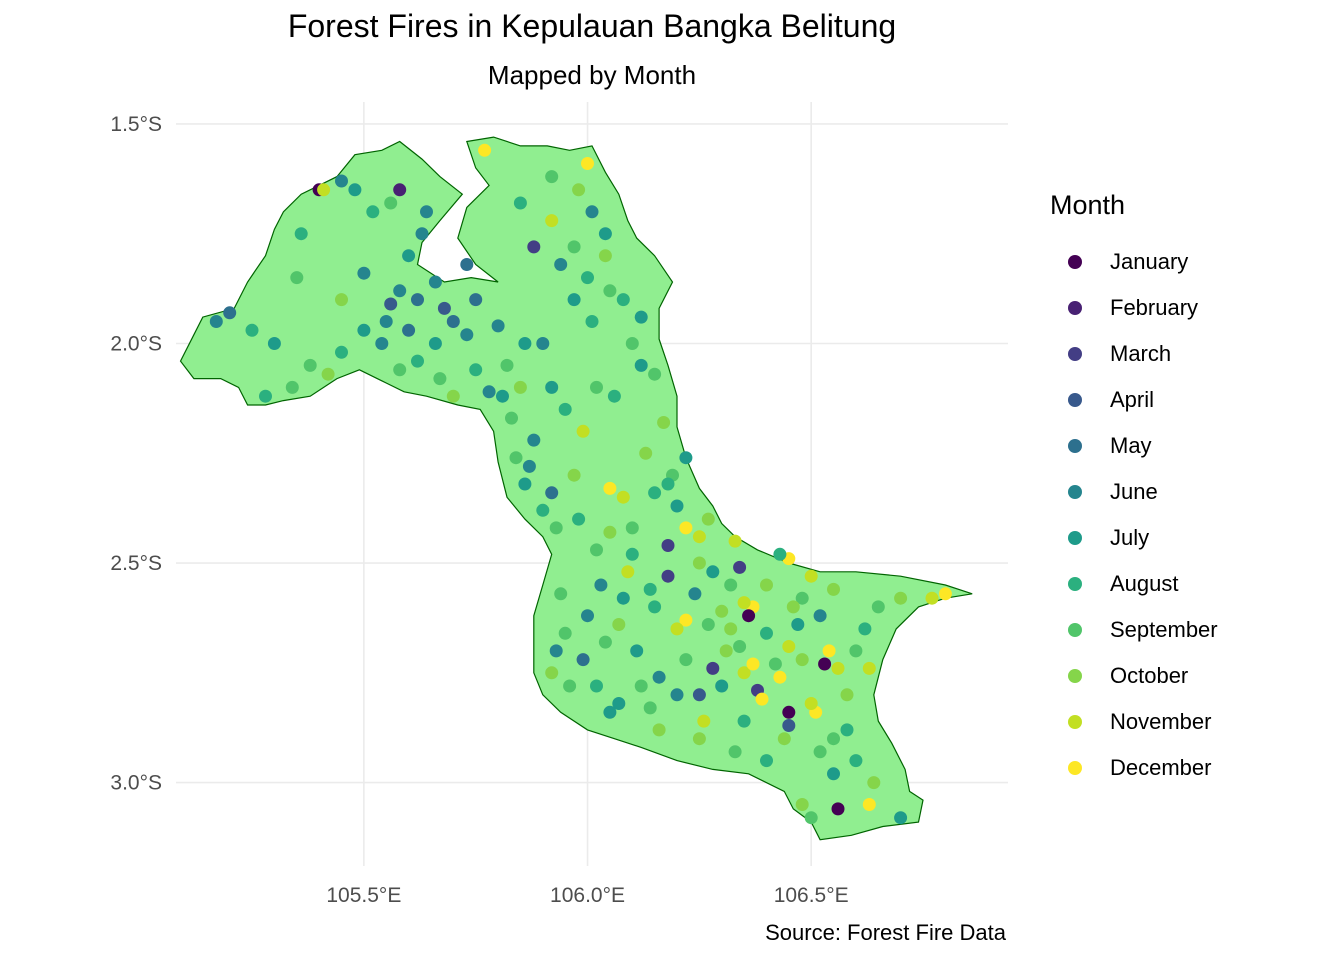 The height and width of the screenshot is (960, 1344). What do you see at coordinates (885, 932) in the screenshot?
I see `source-caption: Source: Forest Fire Data` at bounding box center [885, 932].